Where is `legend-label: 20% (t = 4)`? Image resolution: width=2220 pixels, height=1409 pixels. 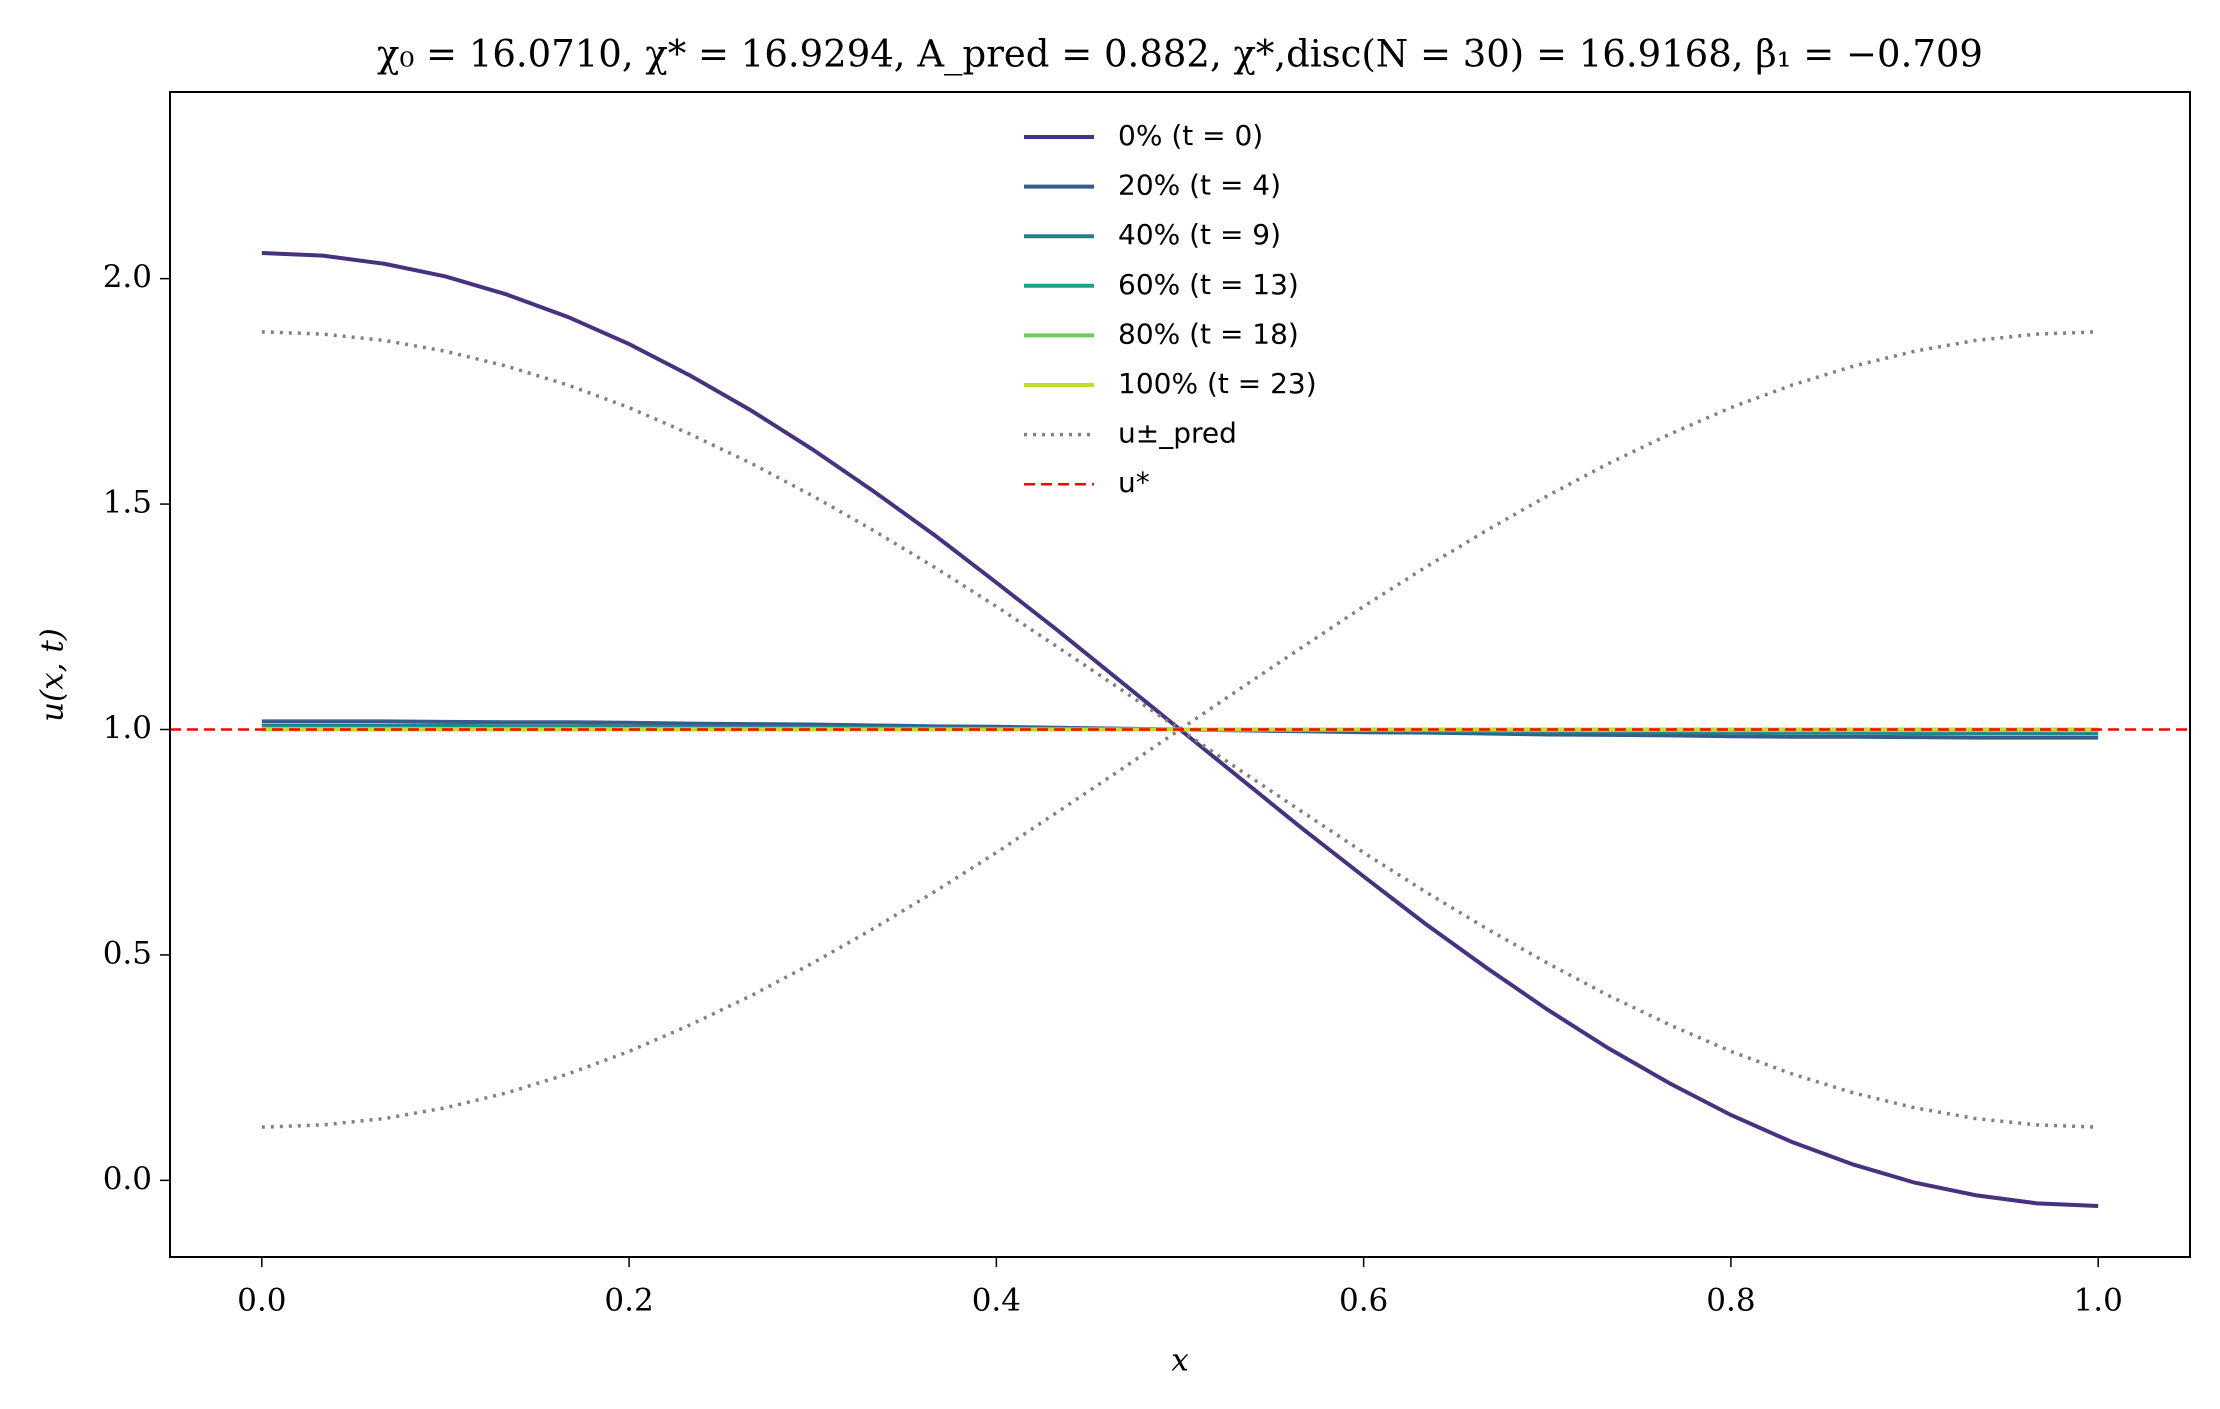
legend-label: 20% (t = 4) is located at coordinates (1199, 185).